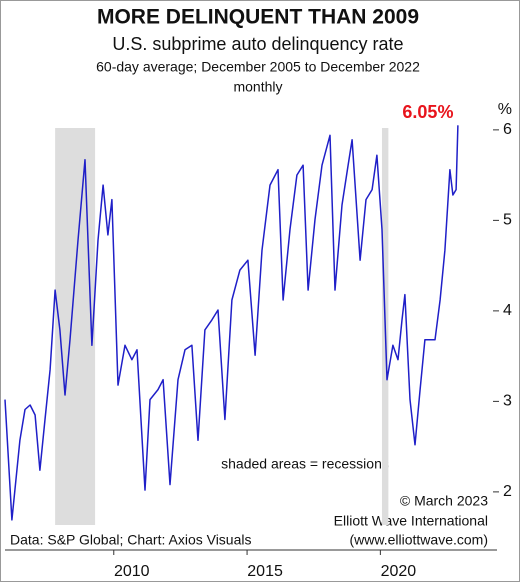 Image resolution: width=520 pixels, height=582 pixels. Describe the element at coordinates (507, 129) in the screenshot. I see `y-tick-label: 6` at that location.